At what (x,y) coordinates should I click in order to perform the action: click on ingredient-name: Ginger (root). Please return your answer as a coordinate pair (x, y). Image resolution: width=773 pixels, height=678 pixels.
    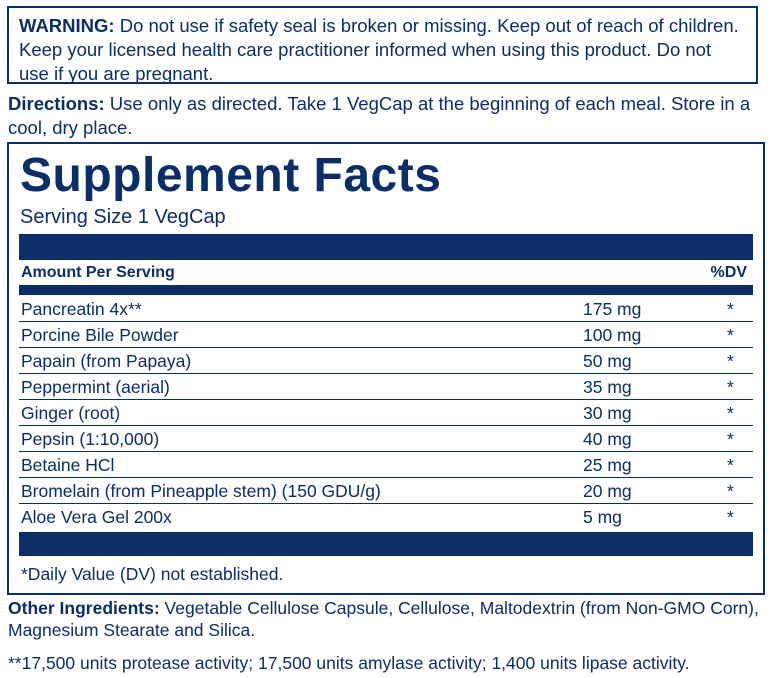
    Looking at the image, I should click on (71, 413).